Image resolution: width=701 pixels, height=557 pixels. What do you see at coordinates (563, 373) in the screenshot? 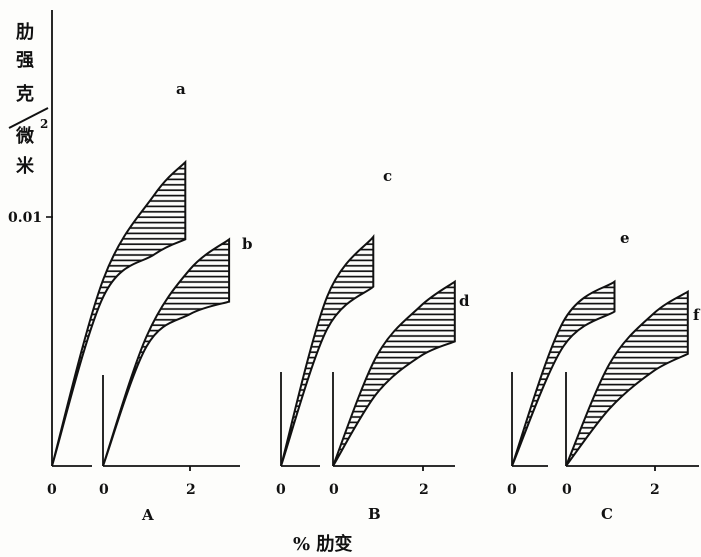
I see `band-e` at bounding box center [563, 373].